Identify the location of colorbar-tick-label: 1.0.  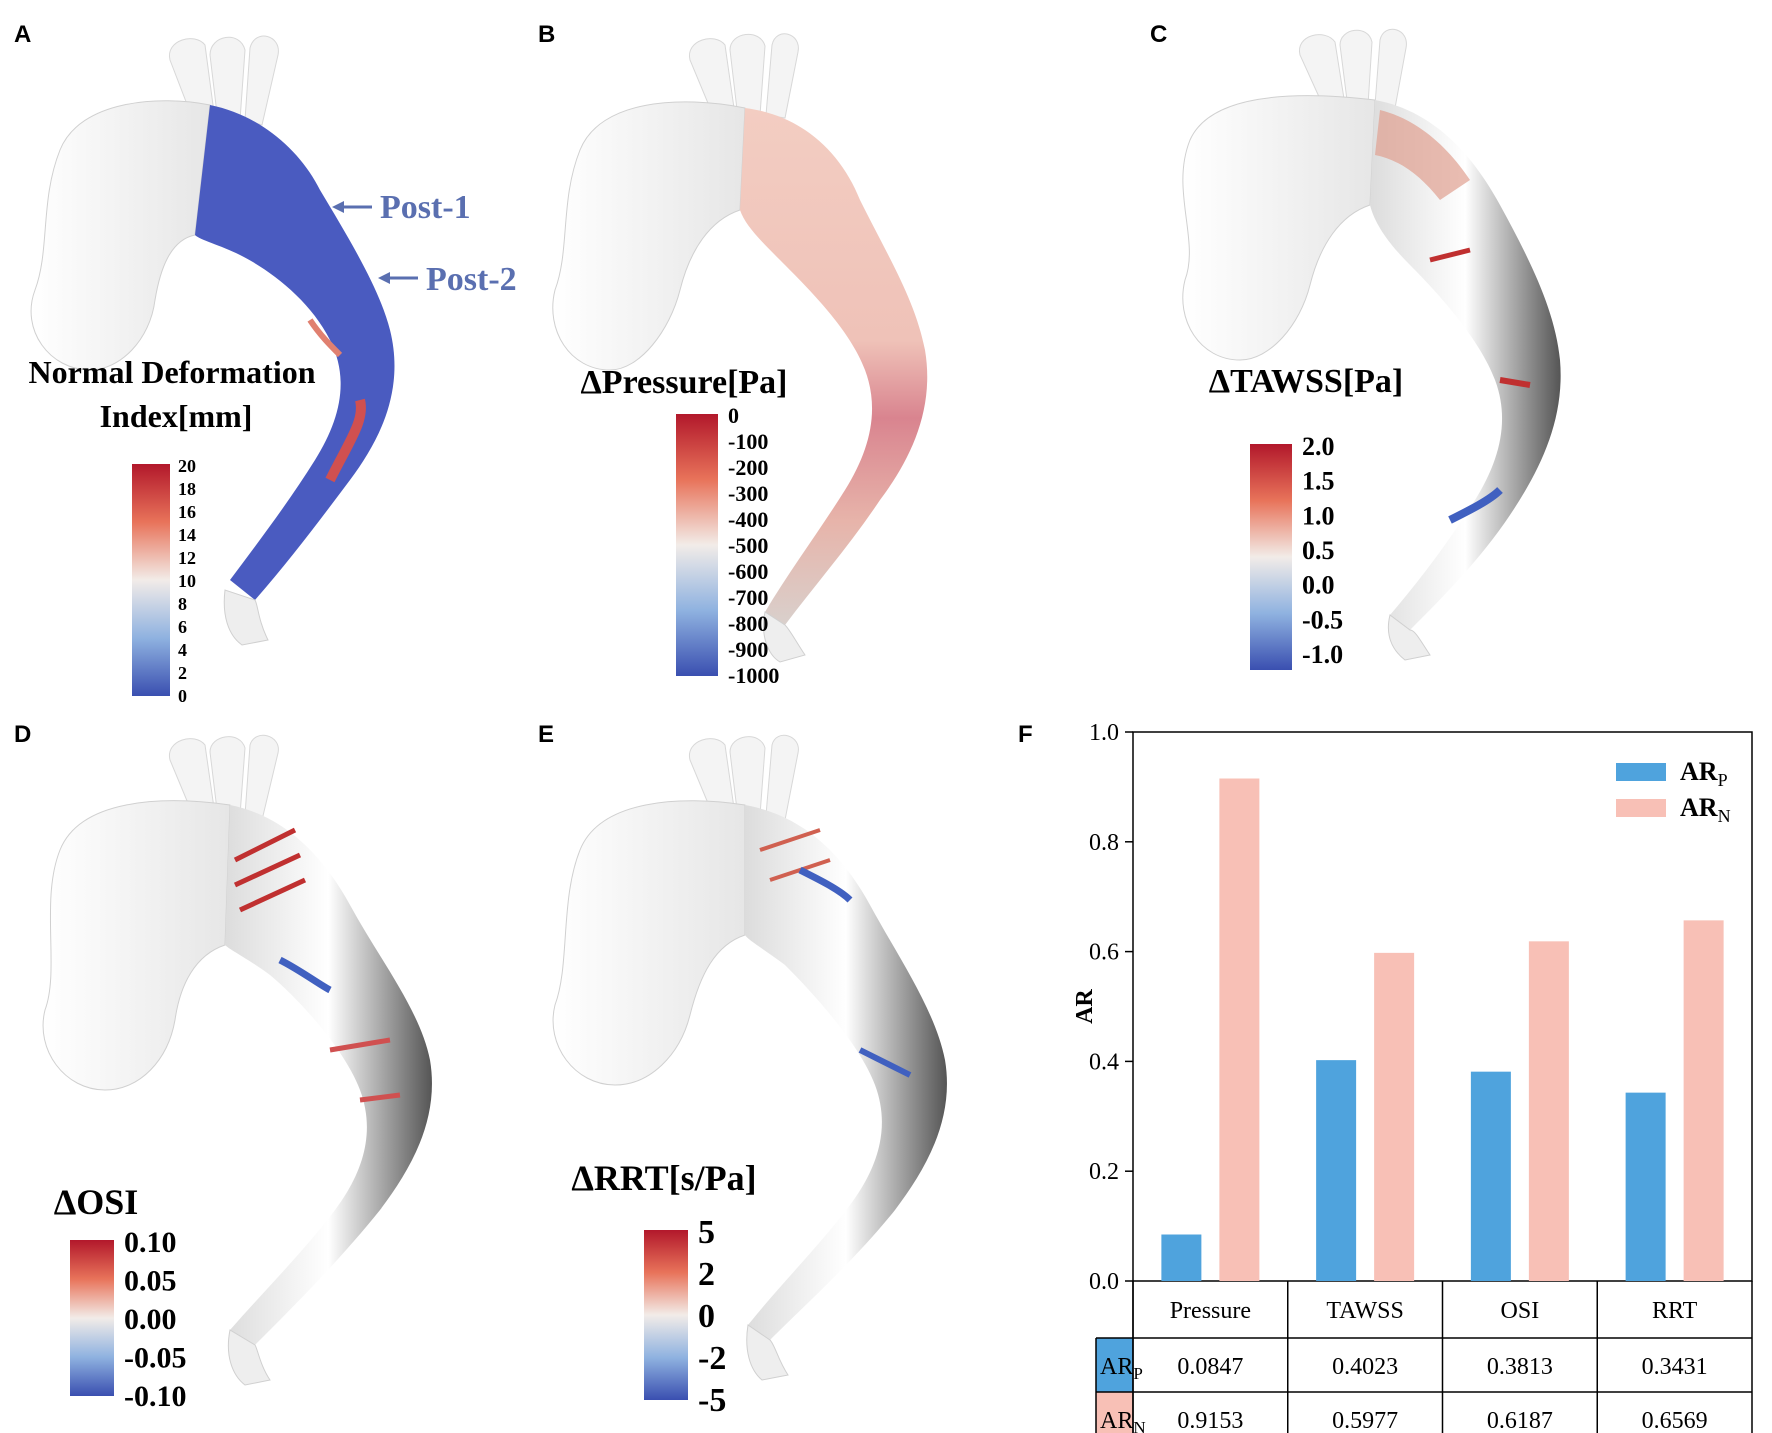
(1318, 515).